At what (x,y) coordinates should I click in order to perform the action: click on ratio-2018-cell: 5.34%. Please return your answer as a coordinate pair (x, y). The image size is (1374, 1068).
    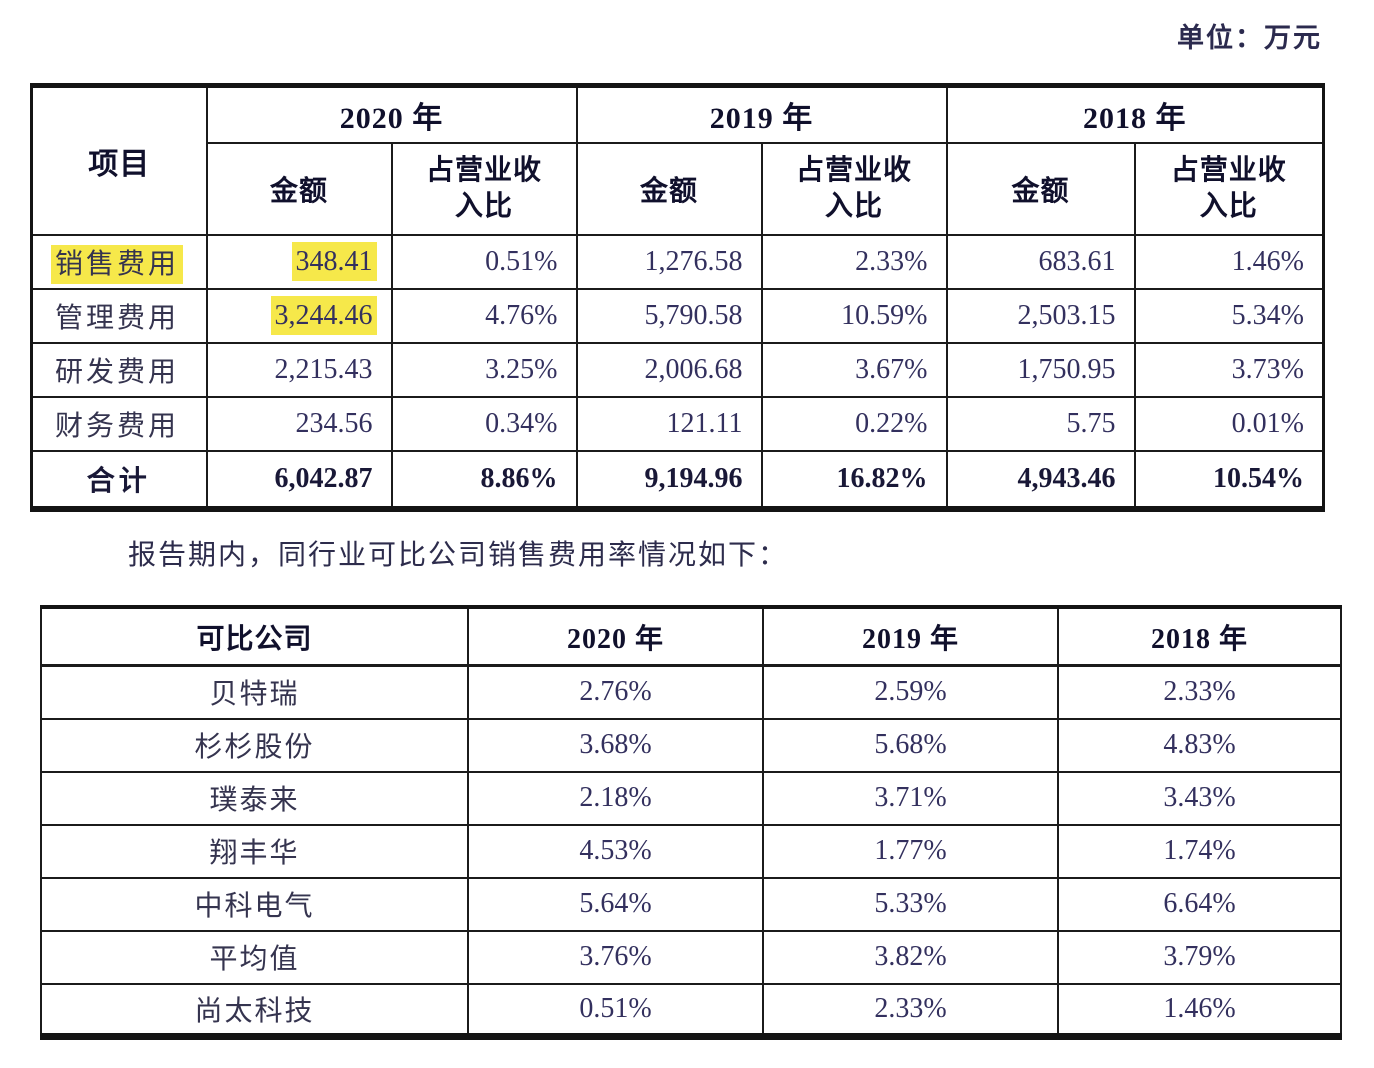
    Looking at the image, I should click on (1229, 316).